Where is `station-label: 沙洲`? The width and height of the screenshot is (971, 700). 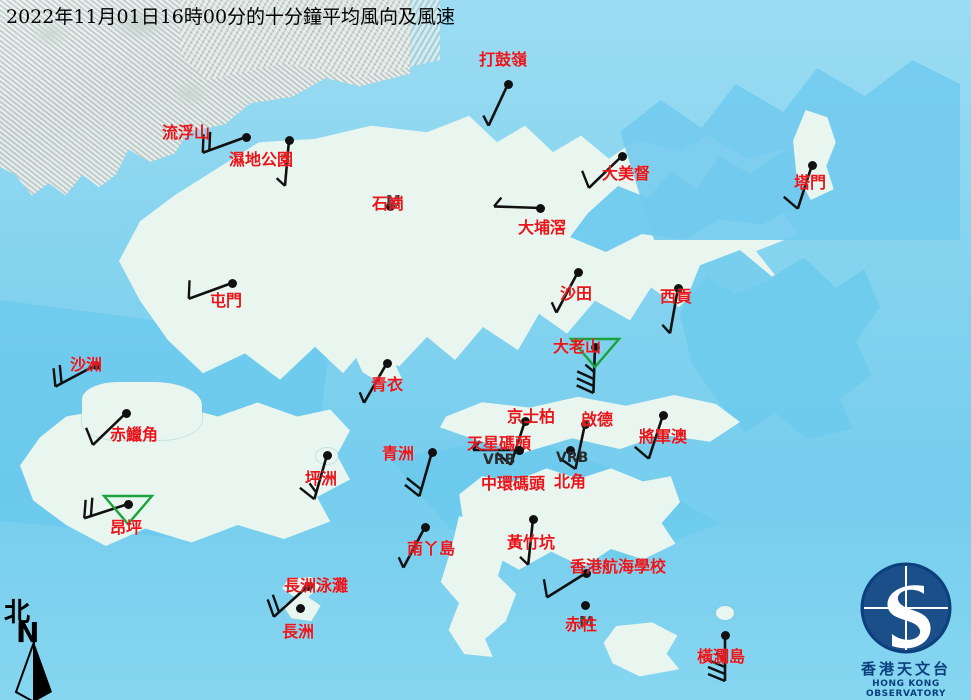 station-label: 沙洲 is located at coordinates (86, 364).